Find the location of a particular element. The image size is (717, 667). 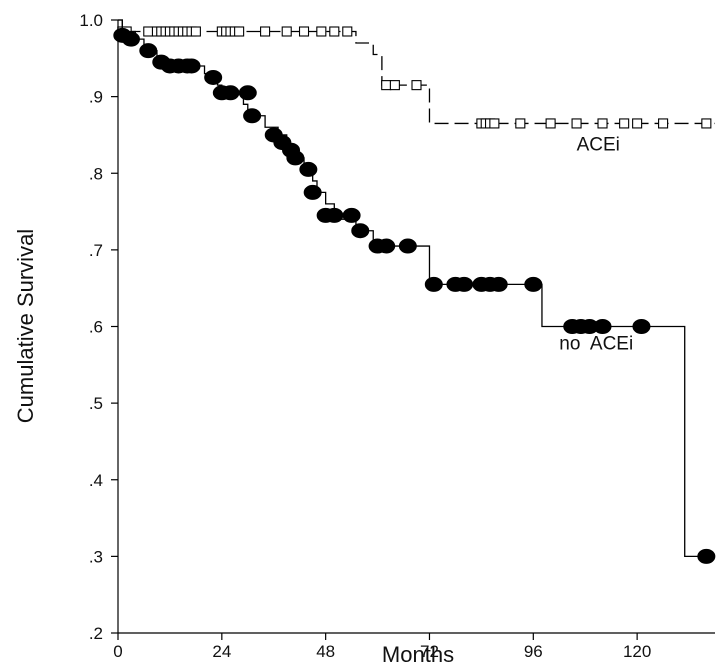

y-tick-label: .6 is located at coordinates (96, 327).